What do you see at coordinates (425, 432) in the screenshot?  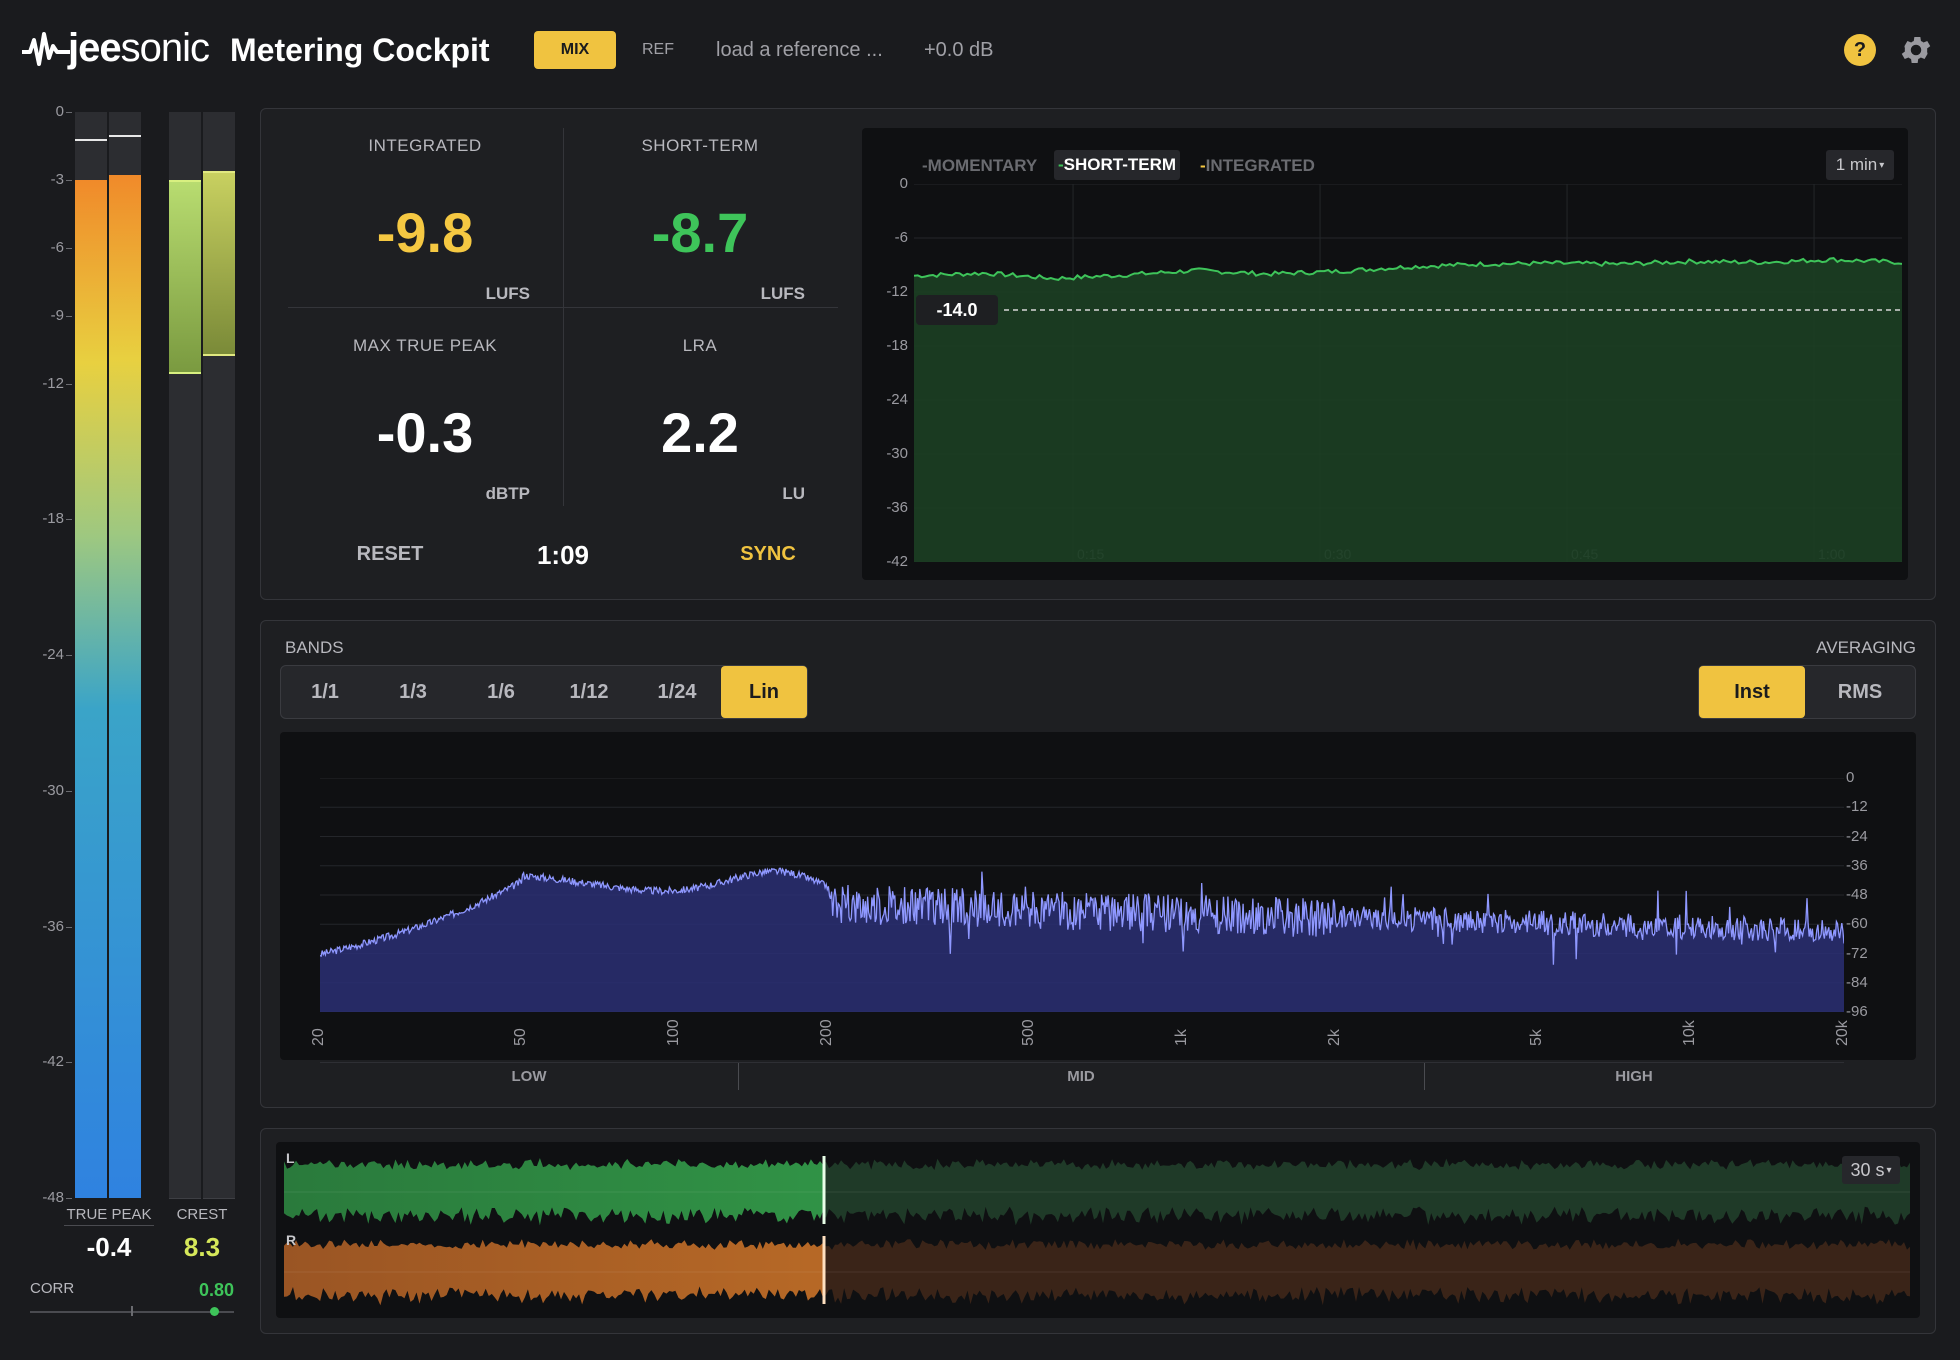 I see `max-true-peak-value: -0.3` at bounding box center [425, 432].